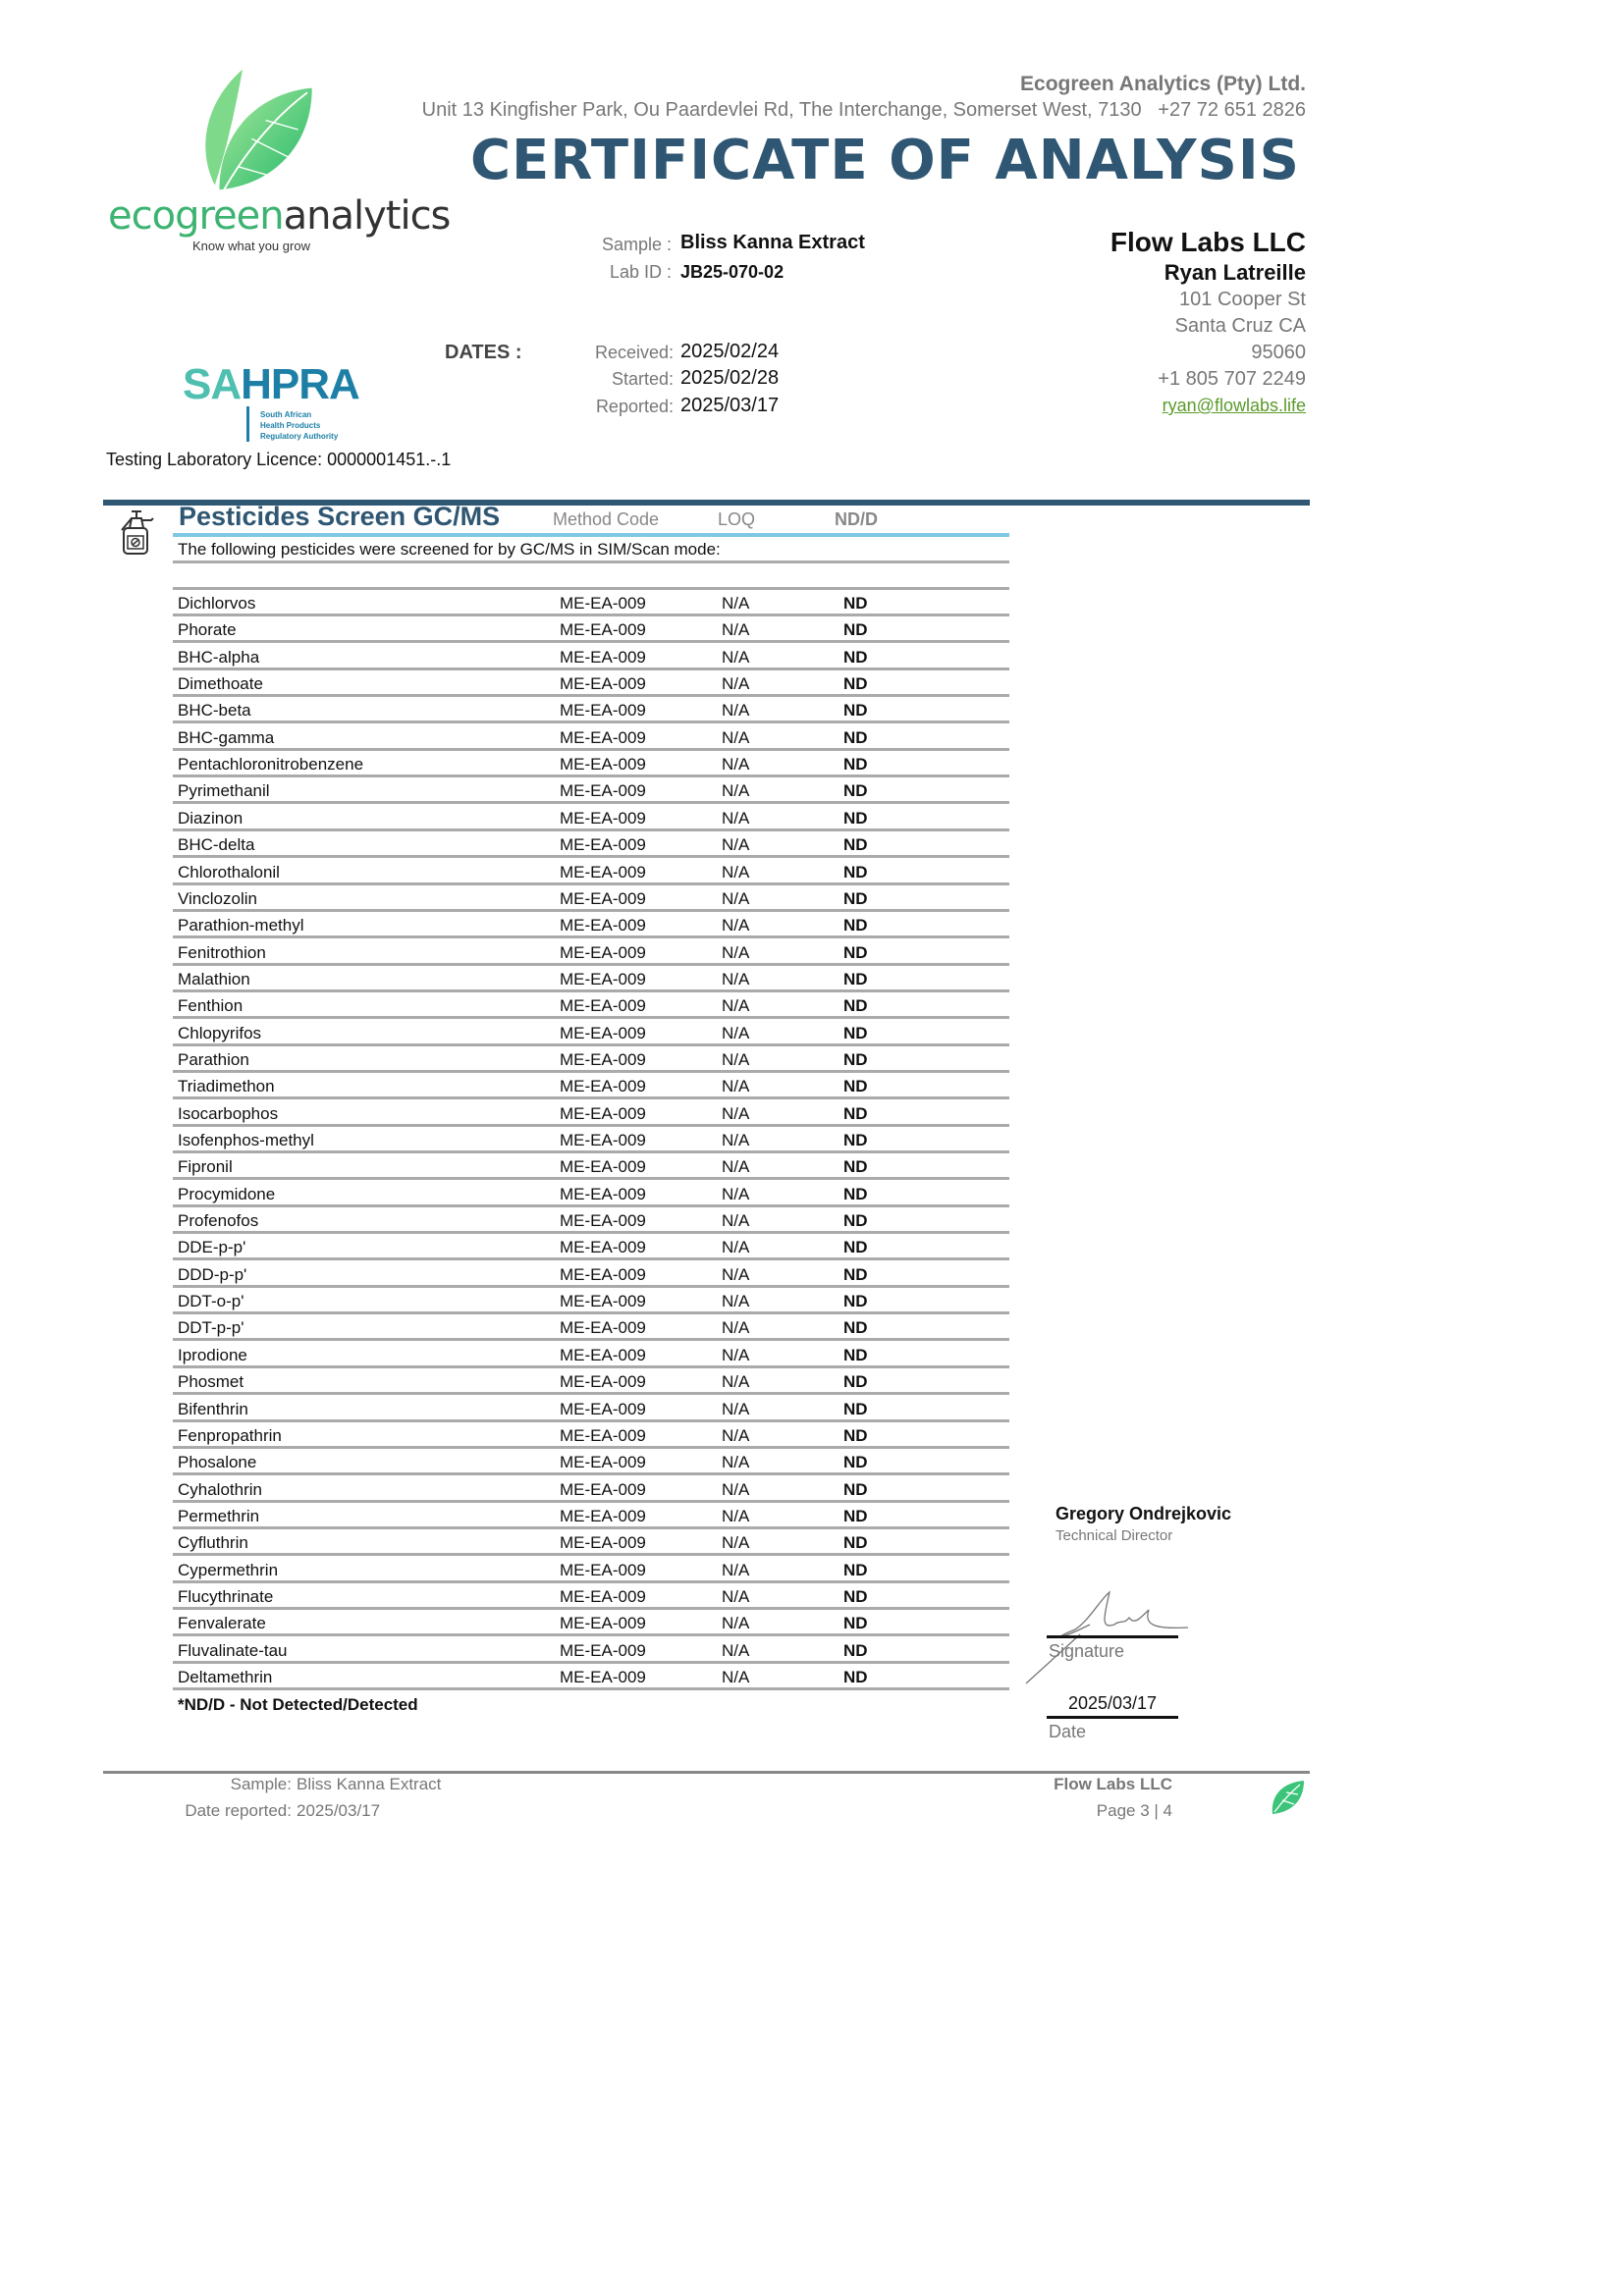 Image resolution: width=1624 pixels, height=2296 pixels. I want to click on table-row: Fenitrothion ME-EA-009 N/A ND, so click(591, 952).